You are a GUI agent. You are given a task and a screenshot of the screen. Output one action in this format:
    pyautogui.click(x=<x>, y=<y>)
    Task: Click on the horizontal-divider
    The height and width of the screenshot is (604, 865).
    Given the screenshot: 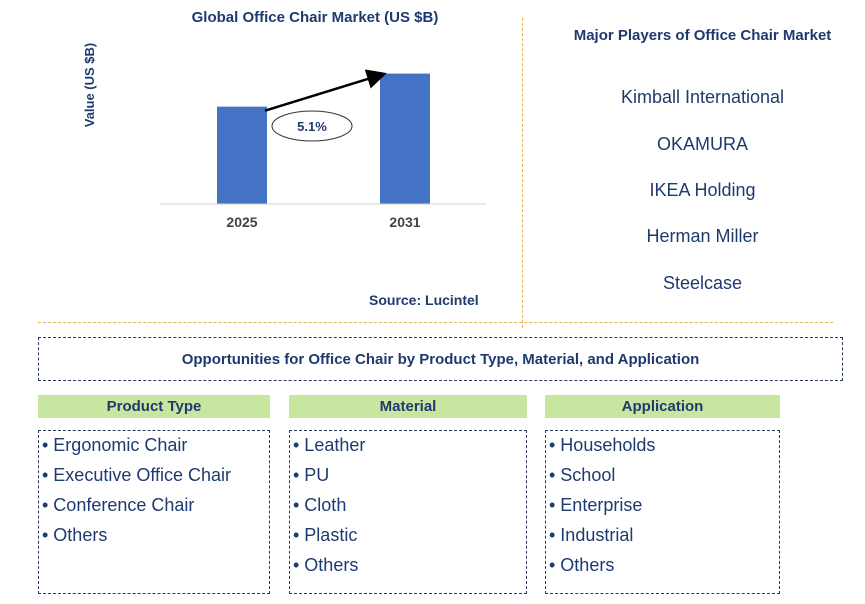 What is the action you would take?
    pyautogui.click(x=435, y=322)
    